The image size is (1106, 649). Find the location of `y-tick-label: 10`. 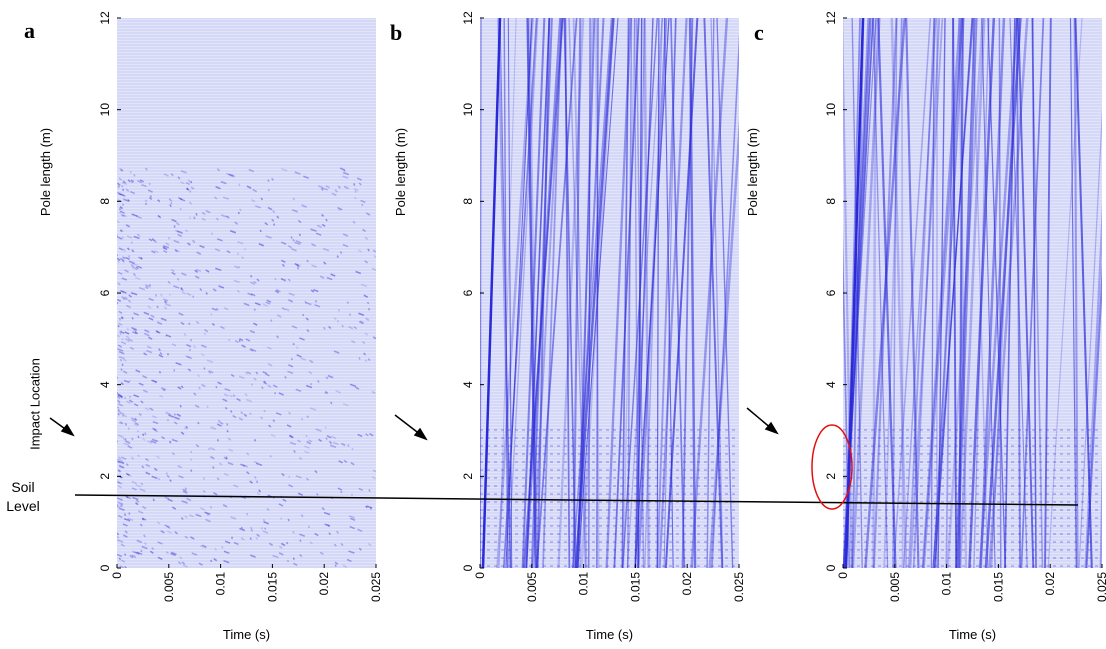

y-tick-label: 10 is located at coordinates (831, 110).